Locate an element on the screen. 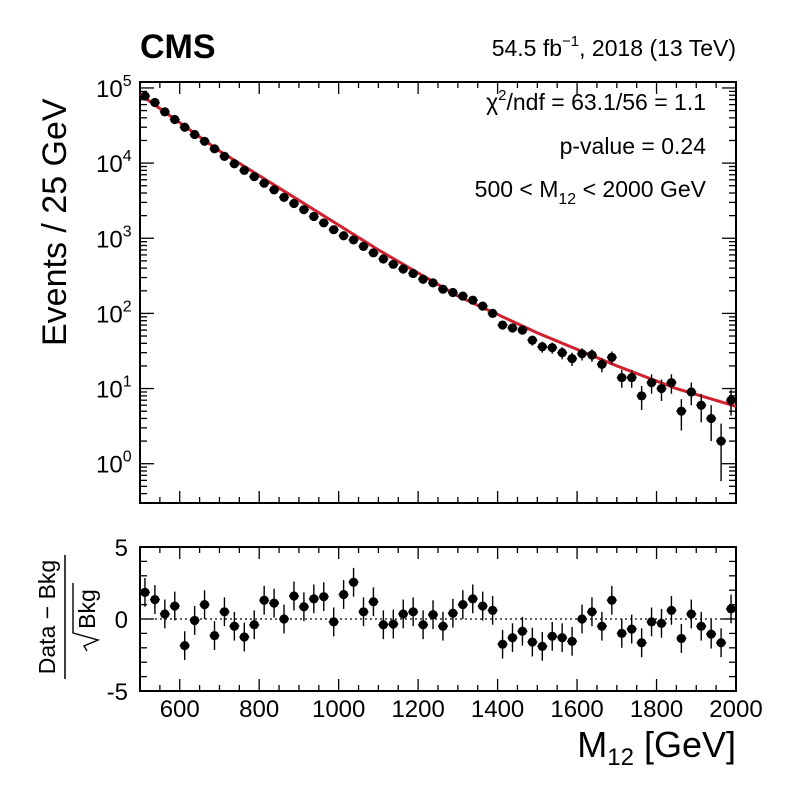 Image resolution: width=797 pixels, height=797 pixels. main-y-tick-label: 10³ is located at coordinates (114, 238).